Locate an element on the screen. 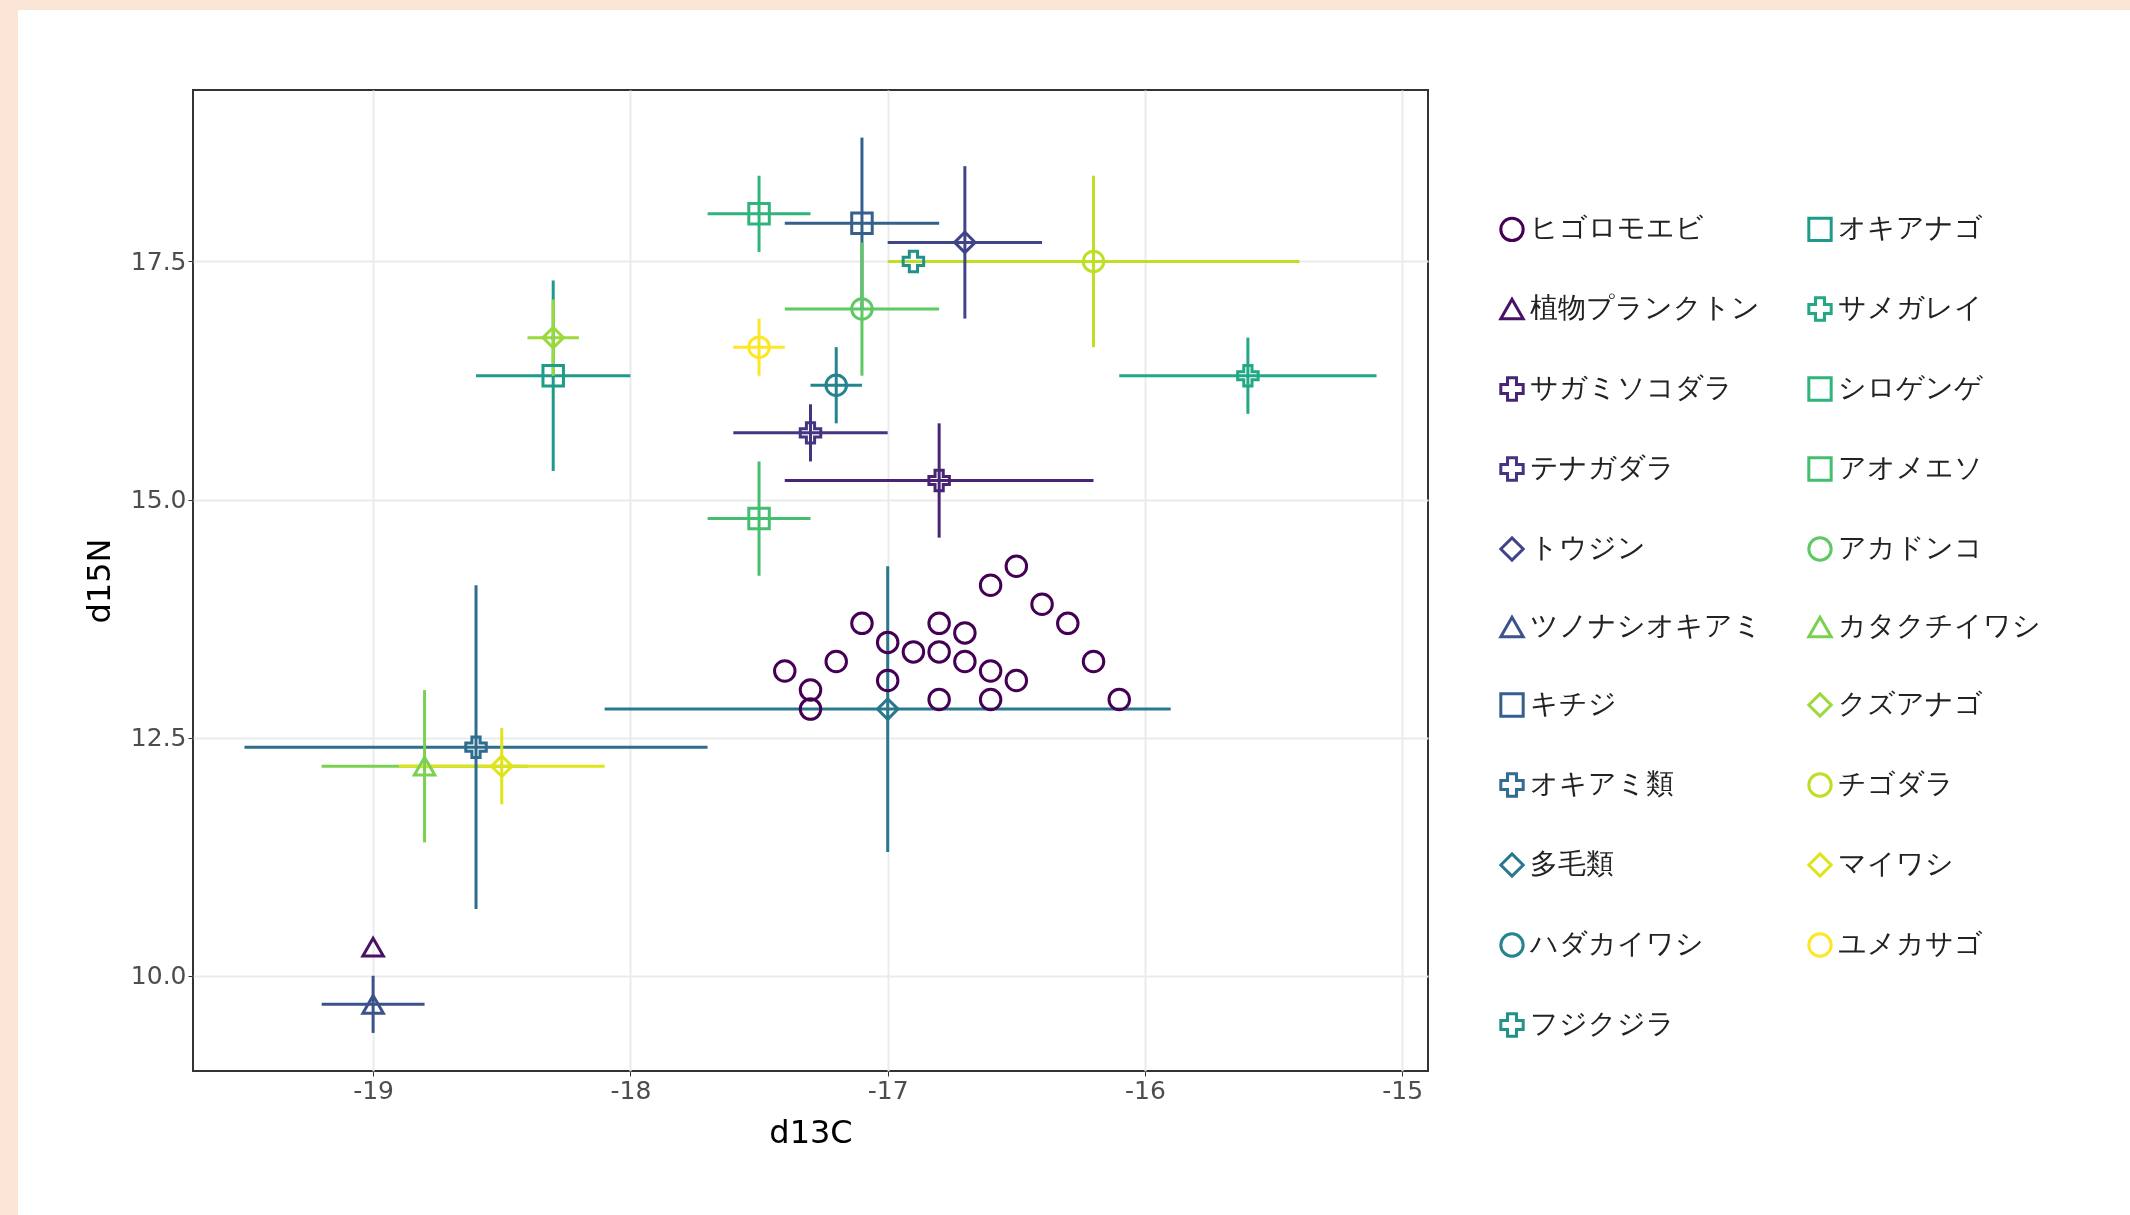  legend-label: マイワシ is located at coordinates (1896, 863).